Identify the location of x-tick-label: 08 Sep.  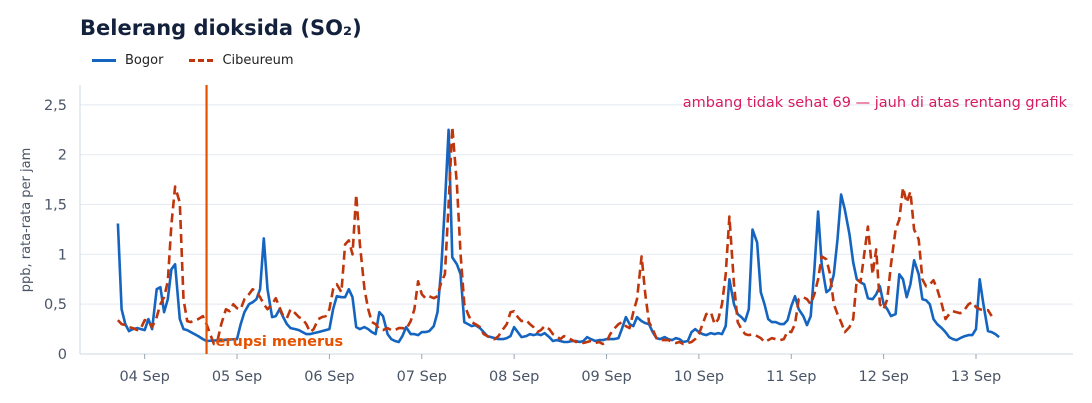
(514, 377).